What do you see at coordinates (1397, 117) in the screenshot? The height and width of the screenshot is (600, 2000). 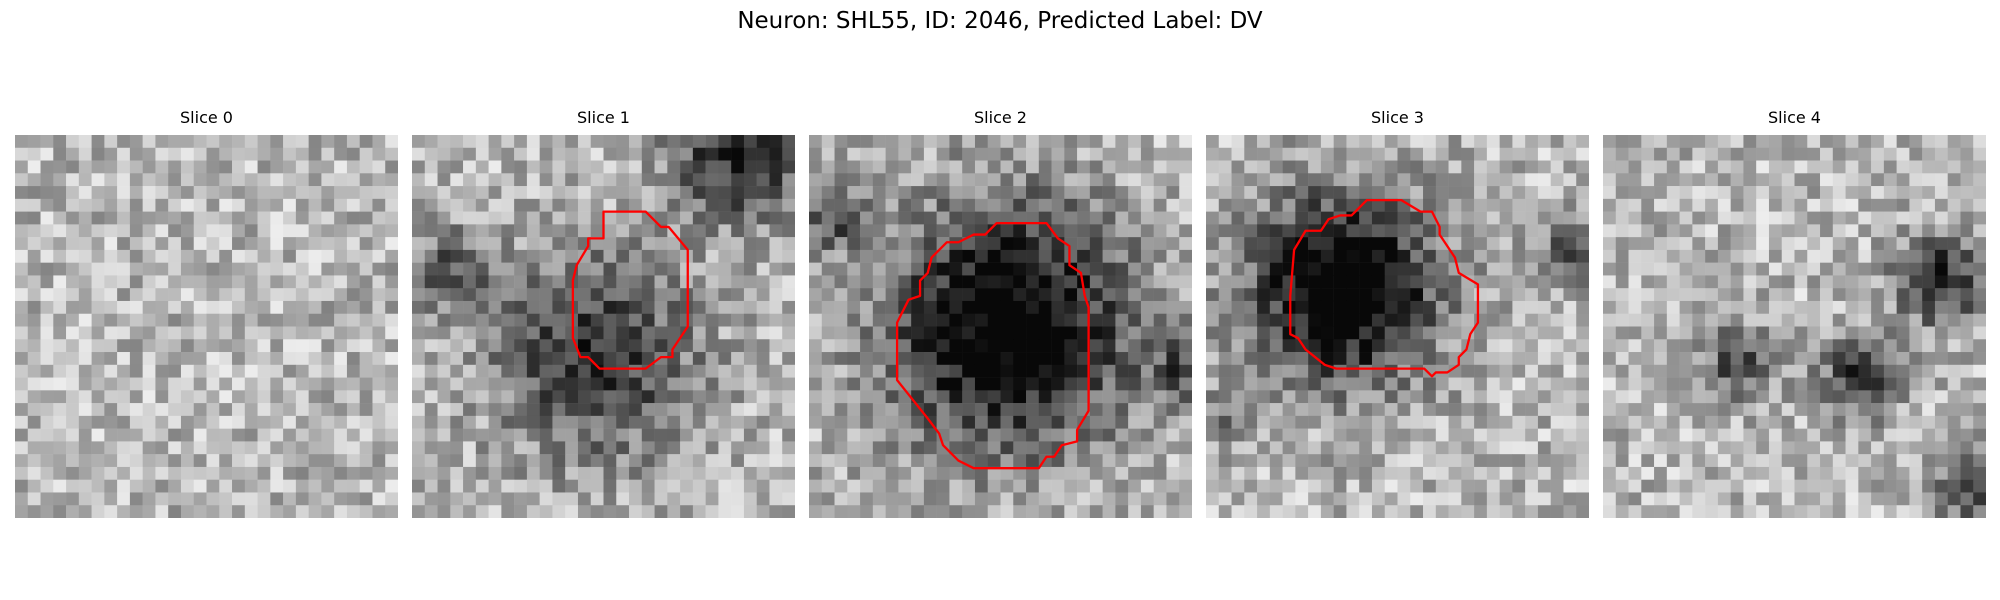 I see `slice-title: Slice 3` at bounding box center [1397, 117].